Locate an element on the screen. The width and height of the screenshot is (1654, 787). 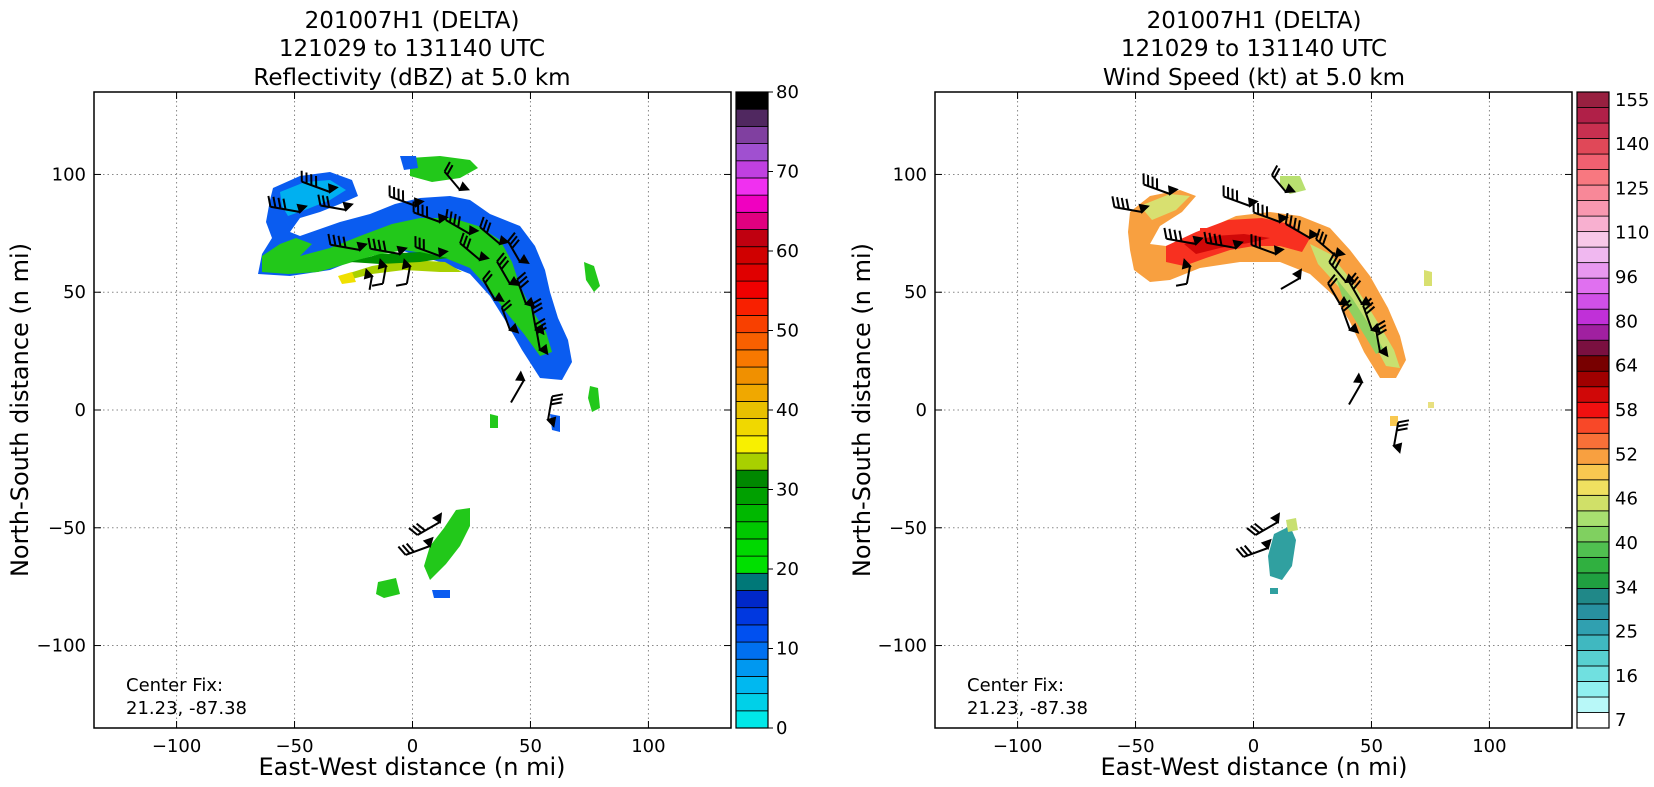
colorbar-tick-label: 40 is located at coordinates (1626, 543).